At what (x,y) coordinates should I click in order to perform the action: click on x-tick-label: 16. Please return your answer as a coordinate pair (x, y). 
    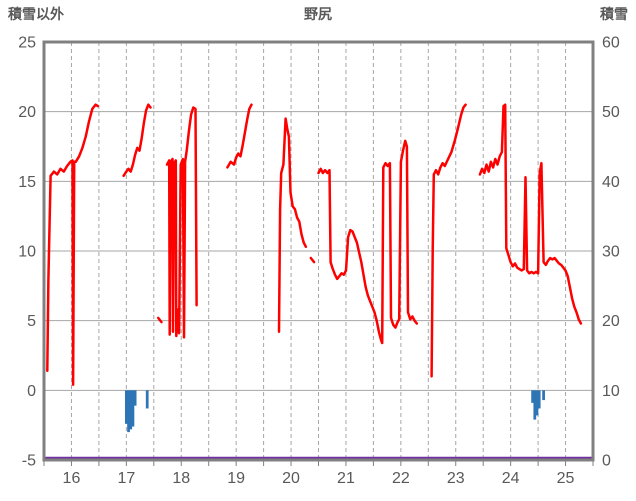
    Looking at the image, I should click on (72, 478).